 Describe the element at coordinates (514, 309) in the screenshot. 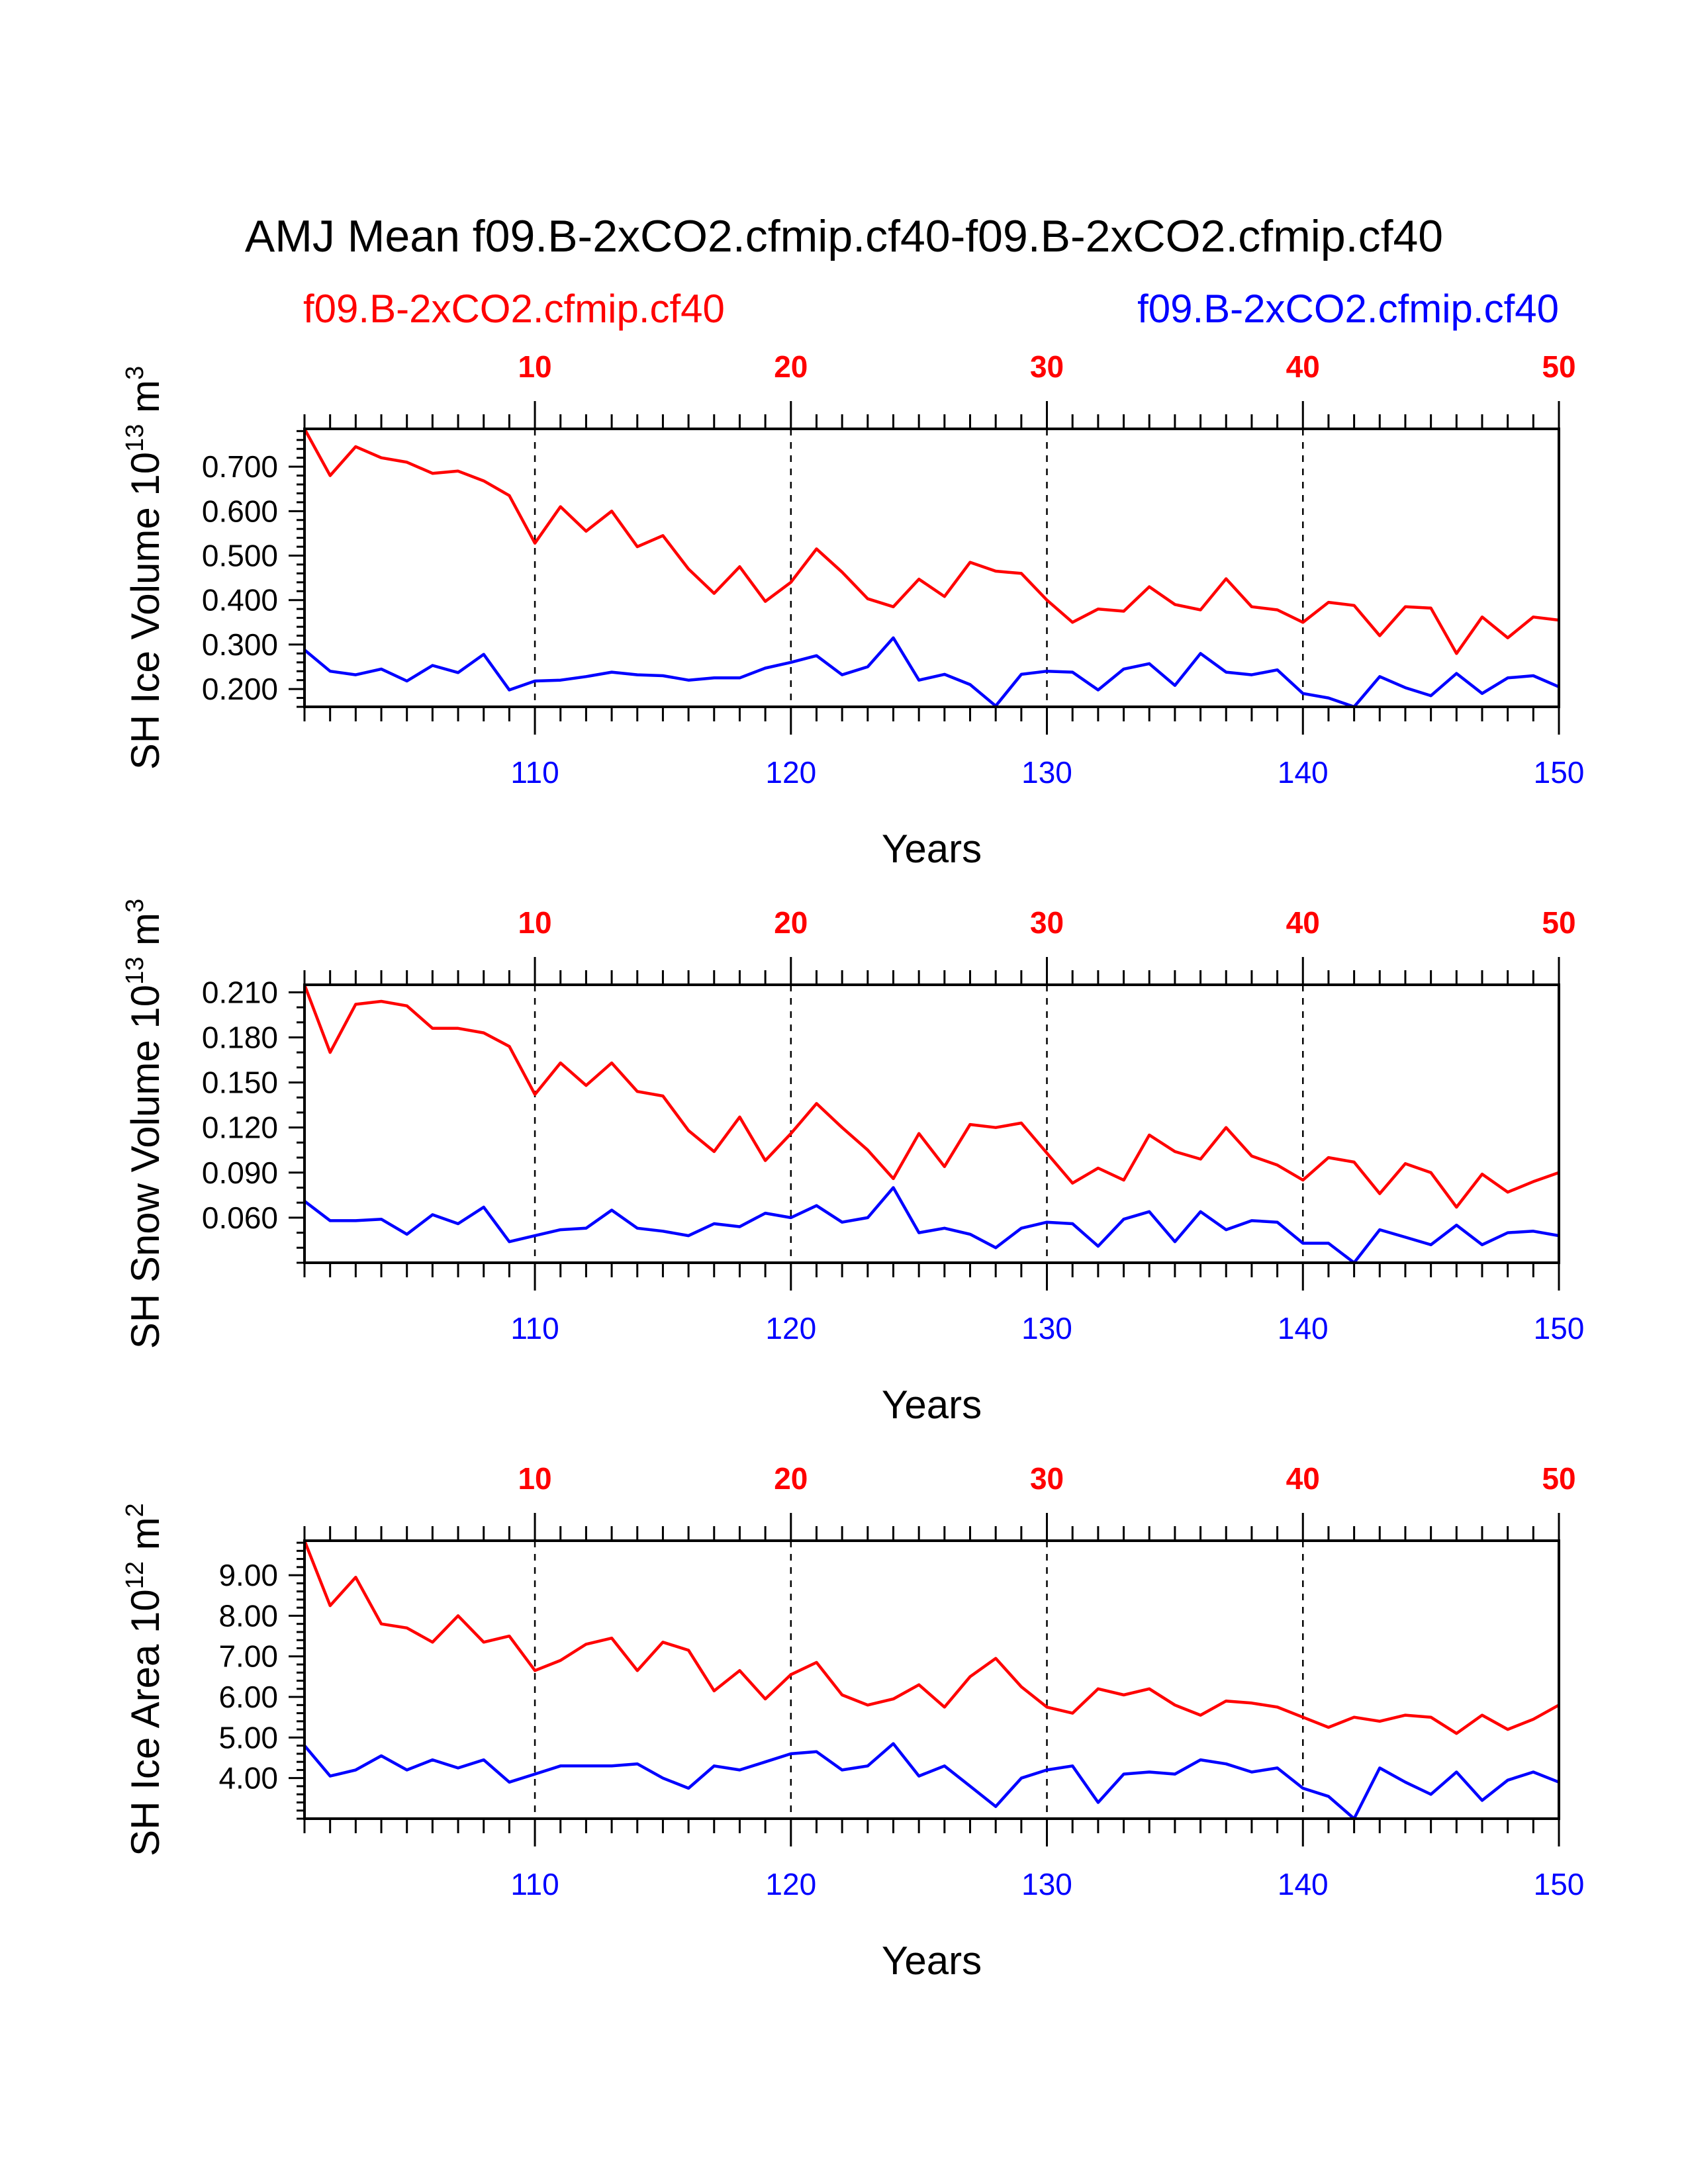

I see `legend-label-red: f09.B-2xCO2.cfmip.cf40` at that location.